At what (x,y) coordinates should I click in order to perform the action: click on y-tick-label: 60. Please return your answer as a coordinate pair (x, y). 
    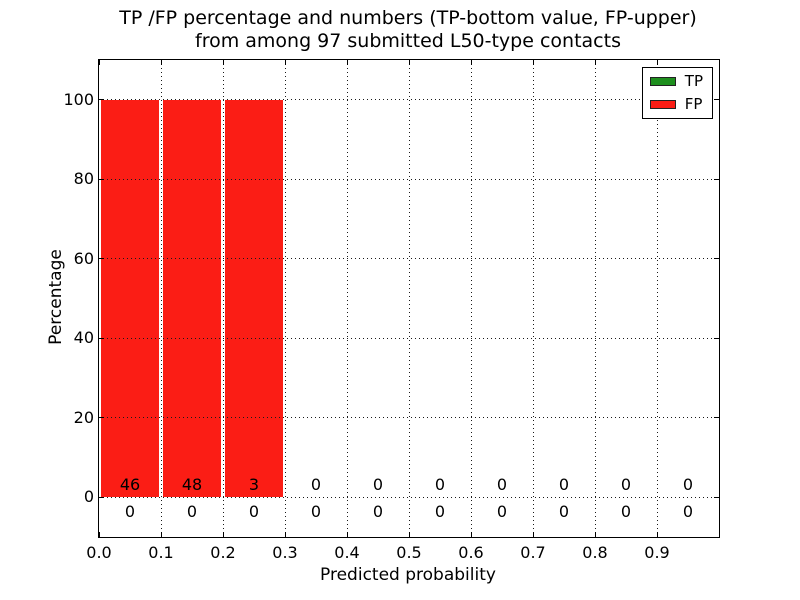
    Looking at the image, I should click on (83, 258).